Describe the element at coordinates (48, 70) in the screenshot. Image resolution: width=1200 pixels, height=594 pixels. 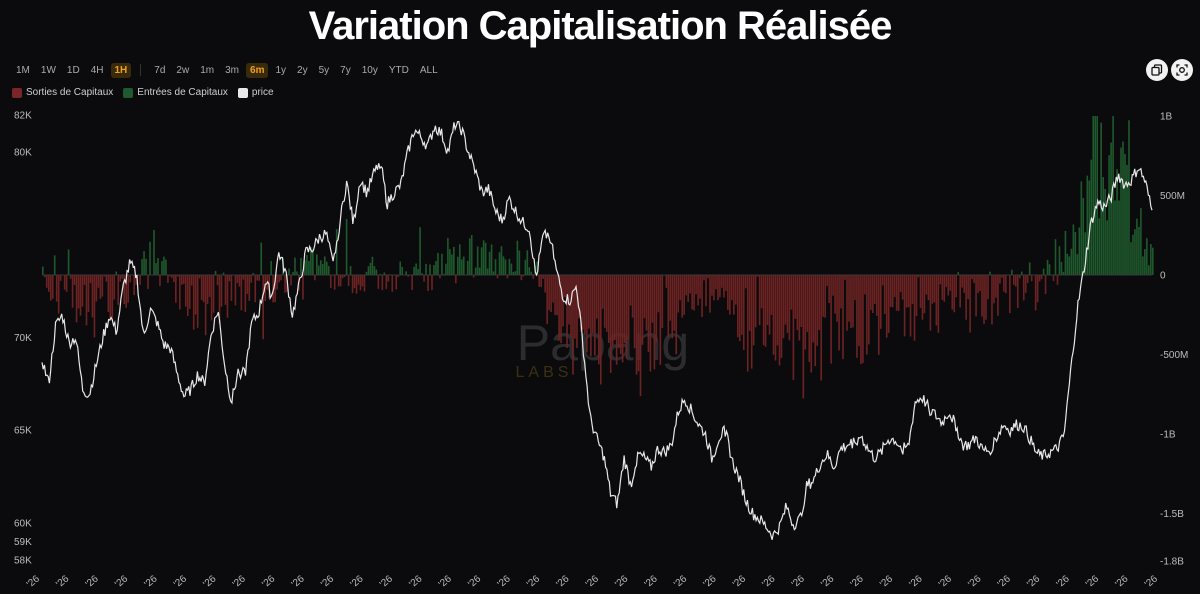
I see `timeframe-1w-button: 1W` at that location.